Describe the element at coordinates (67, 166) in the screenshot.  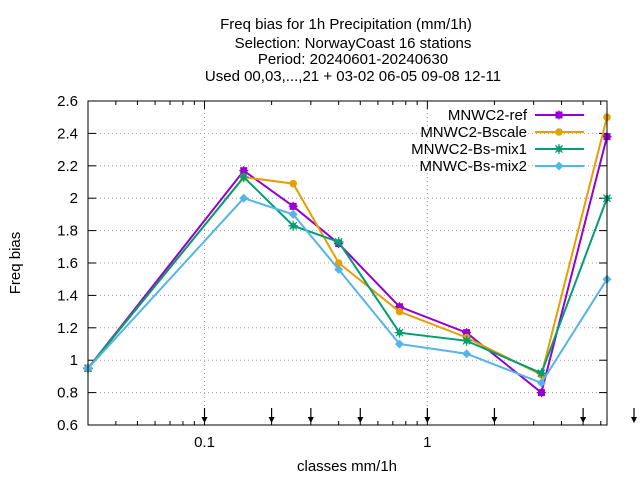
I see `y-tick-label: 2.2` at that location.